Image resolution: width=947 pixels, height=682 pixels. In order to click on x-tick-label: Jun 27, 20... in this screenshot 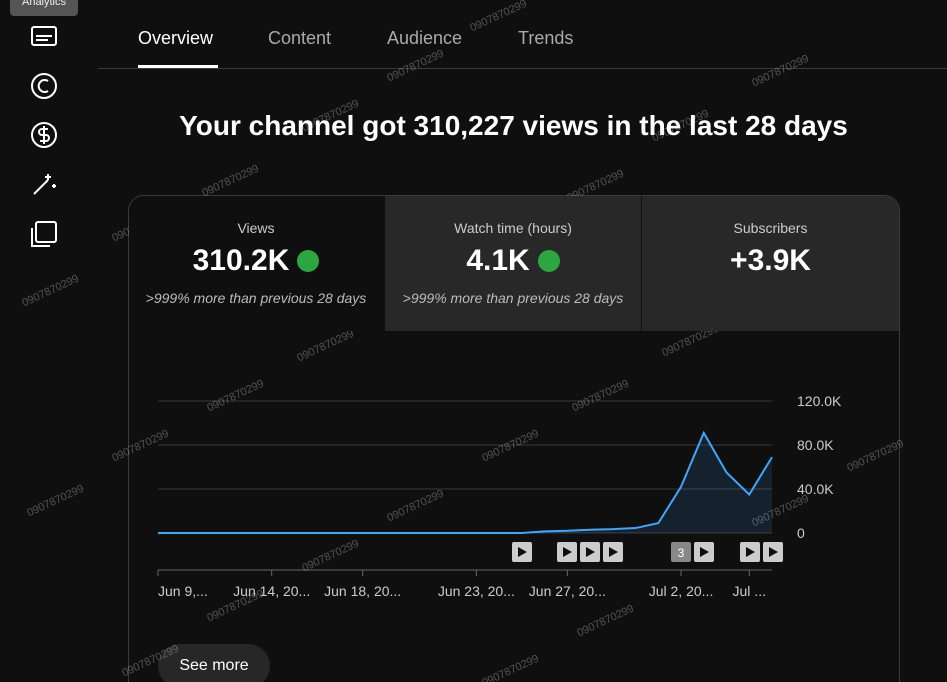, I will do `click(567, 591)`.